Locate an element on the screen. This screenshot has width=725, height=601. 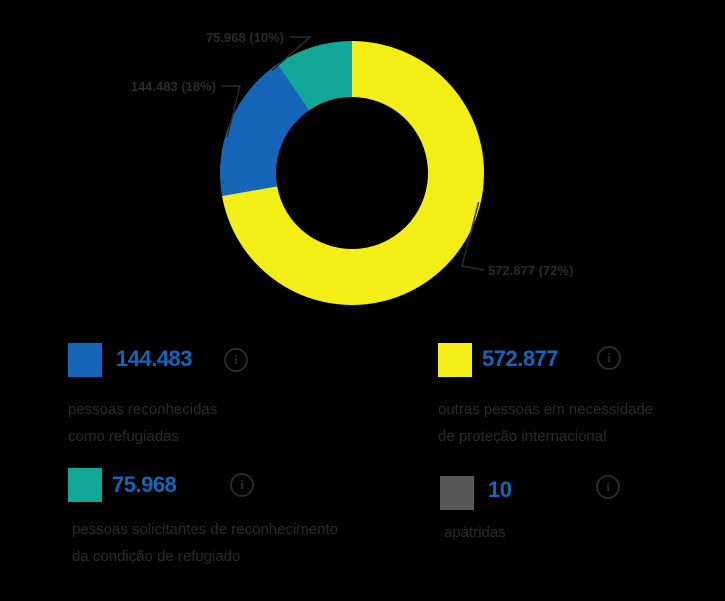
legend-swatch-blue is located at coordinates (85, 360).